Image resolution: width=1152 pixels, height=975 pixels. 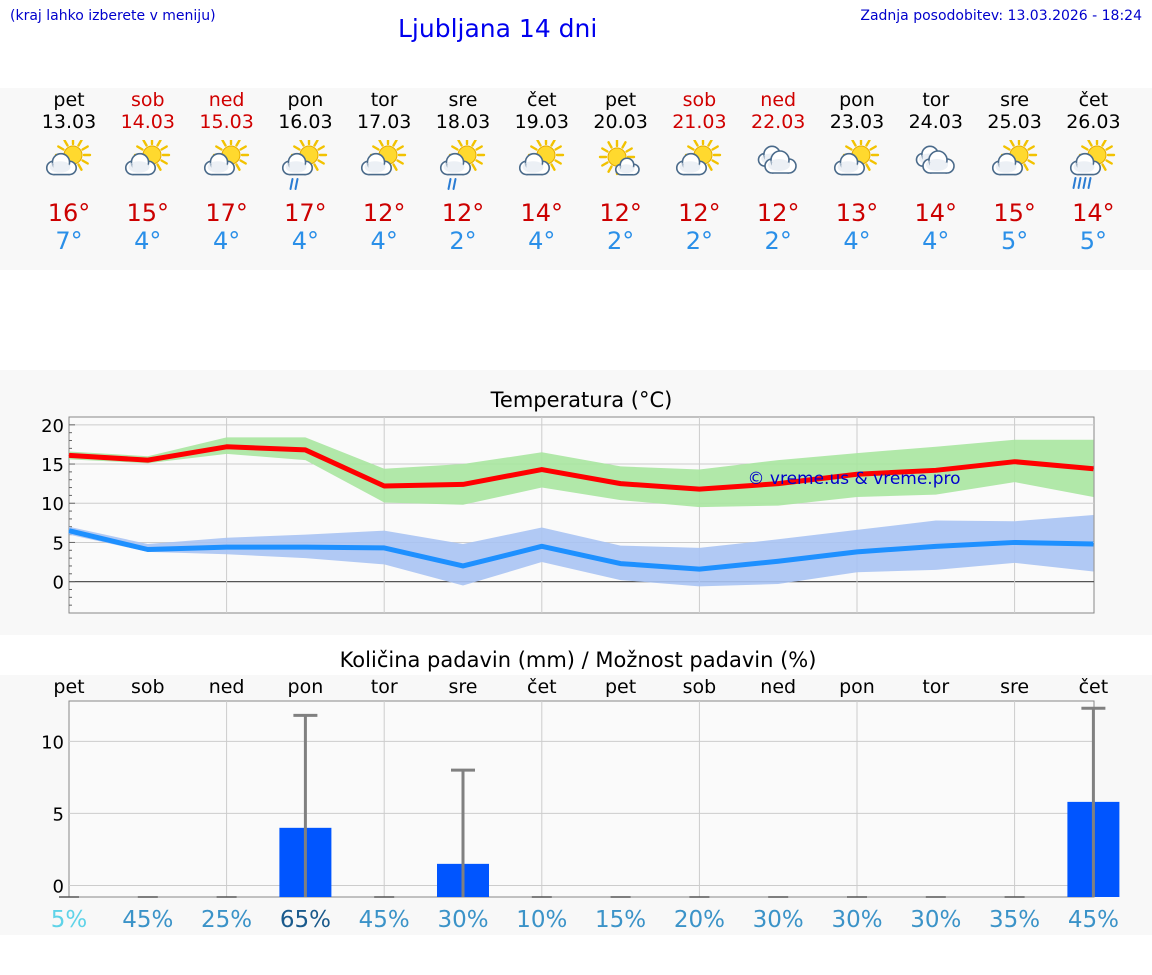 I want to click on sun-small-cloud-icon, so click(x=619, y=158).